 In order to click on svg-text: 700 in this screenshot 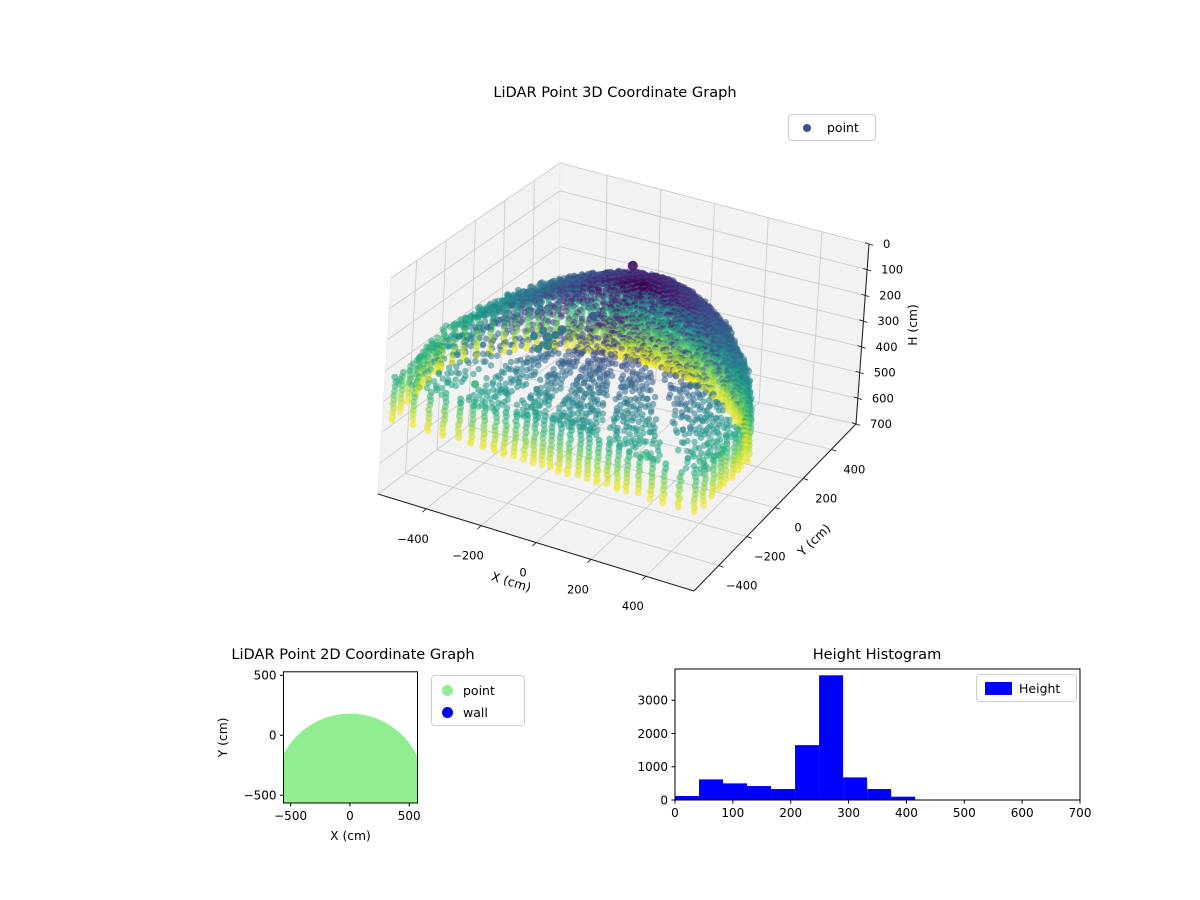, I will do `click(881, 424)`.